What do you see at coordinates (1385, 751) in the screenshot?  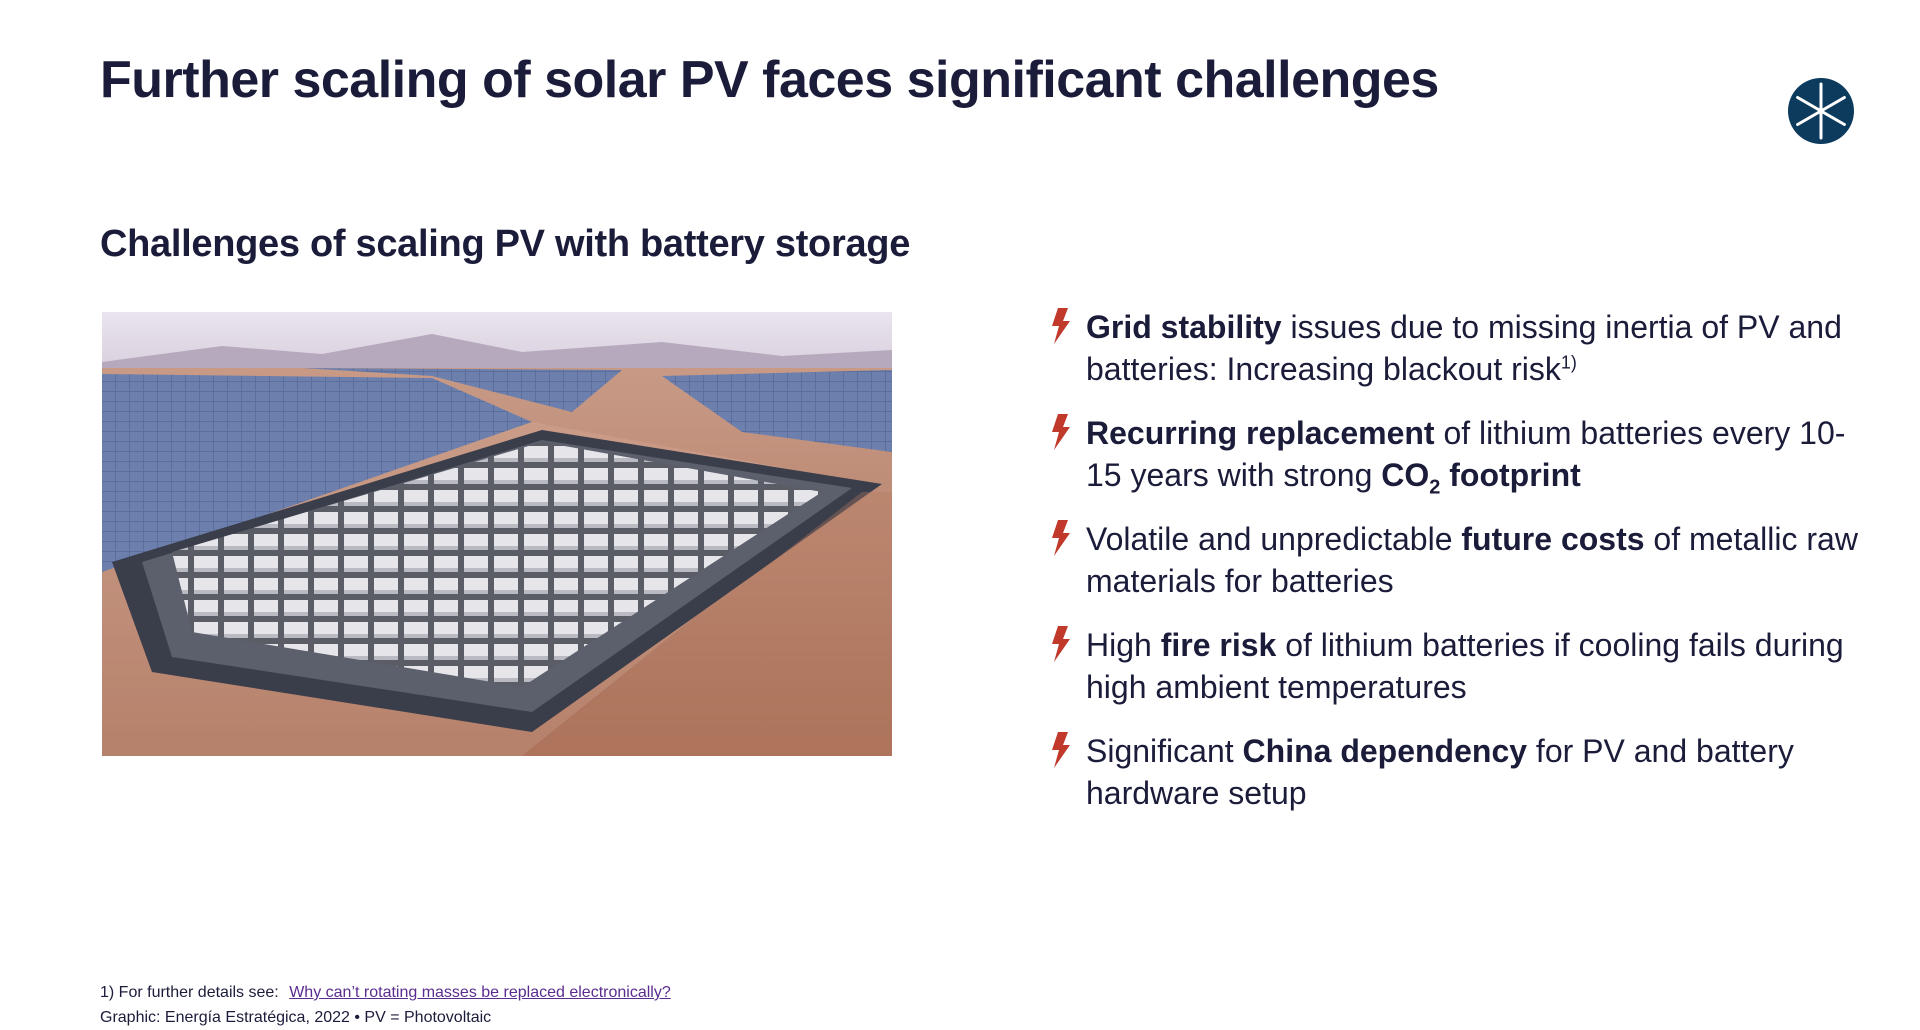 I see `bullet-bold-text: China dependency` at bounding box center [1385, 751].